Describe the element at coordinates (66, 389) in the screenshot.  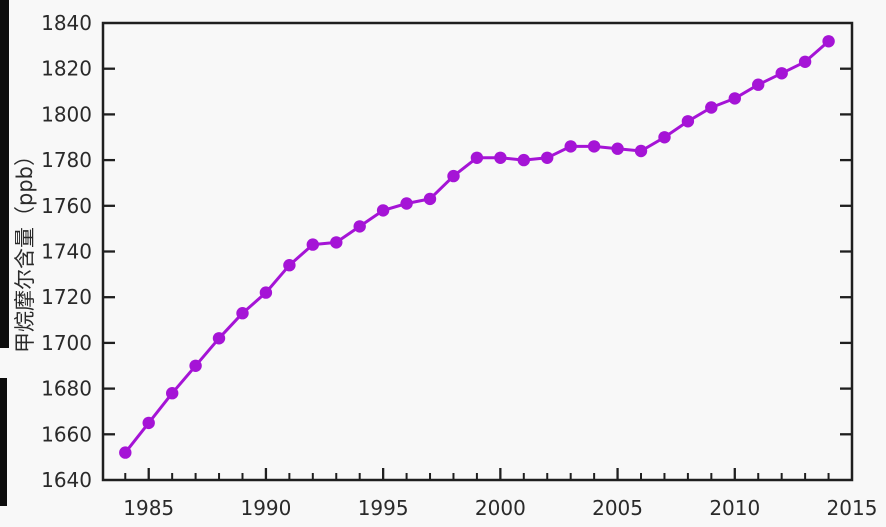
I see `y-tick-label: 1680` at that location.